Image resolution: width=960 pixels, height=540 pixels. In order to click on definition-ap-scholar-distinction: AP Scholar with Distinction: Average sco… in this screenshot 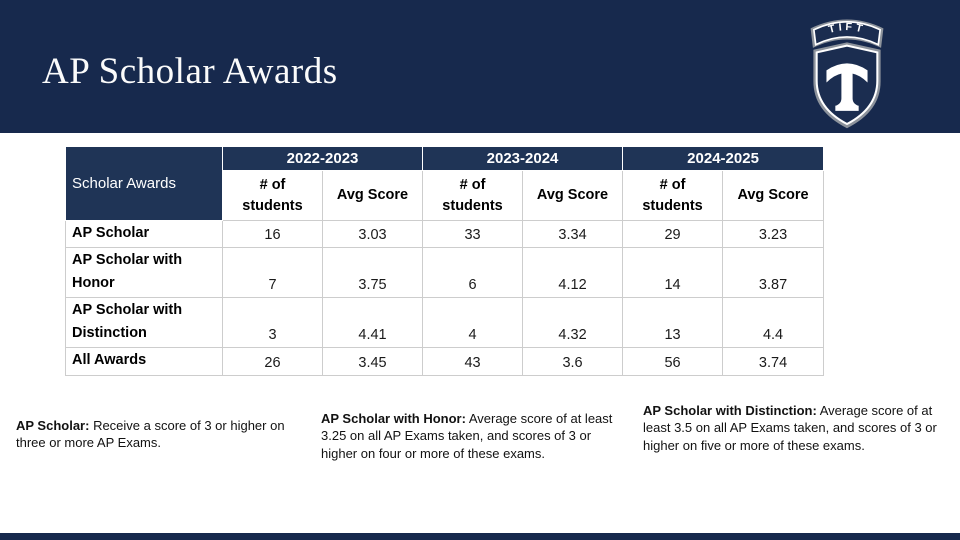, I will do `click(796, 428)`.